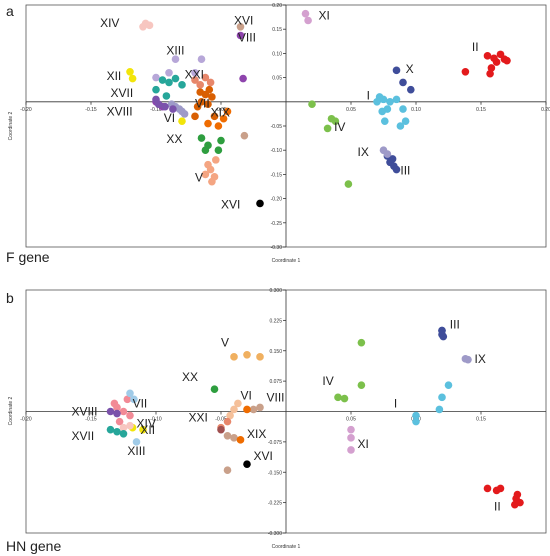  I want to click on y-tick-label: -0.30, so click(277, 248).